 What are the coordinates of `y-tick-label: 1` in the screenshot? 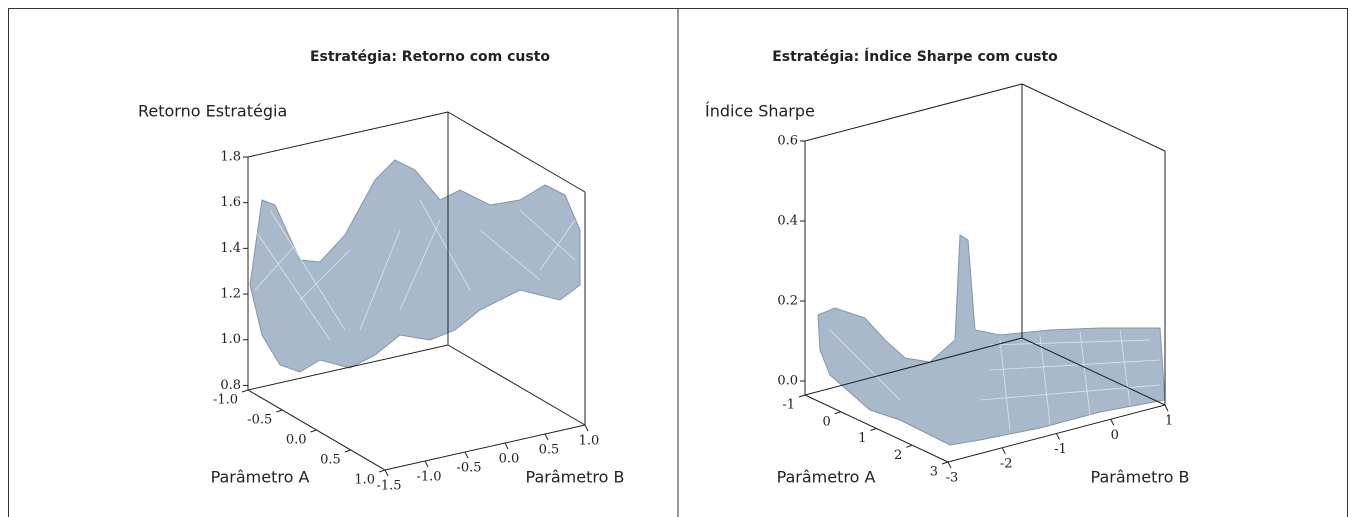 It's located at (1169, 421).